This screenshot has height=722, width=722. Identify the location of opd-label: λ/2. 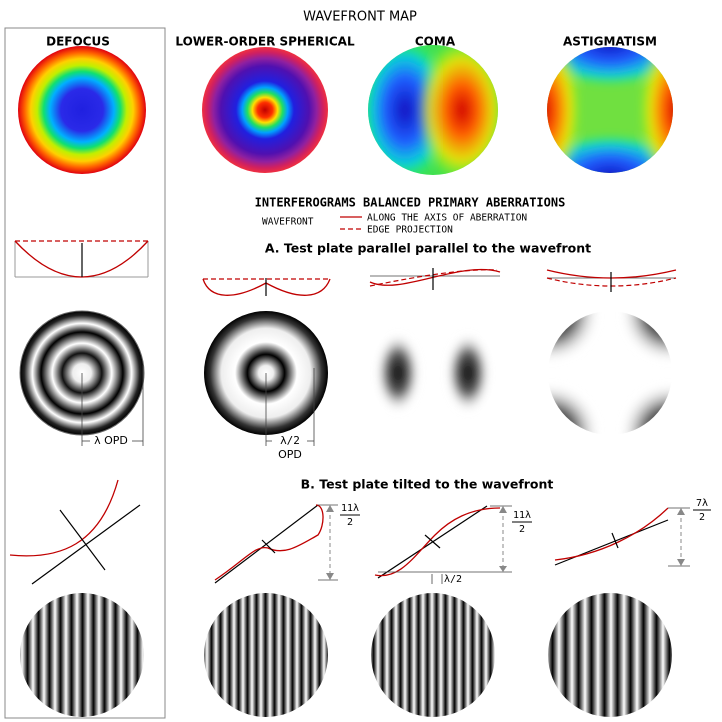
(290, 440).